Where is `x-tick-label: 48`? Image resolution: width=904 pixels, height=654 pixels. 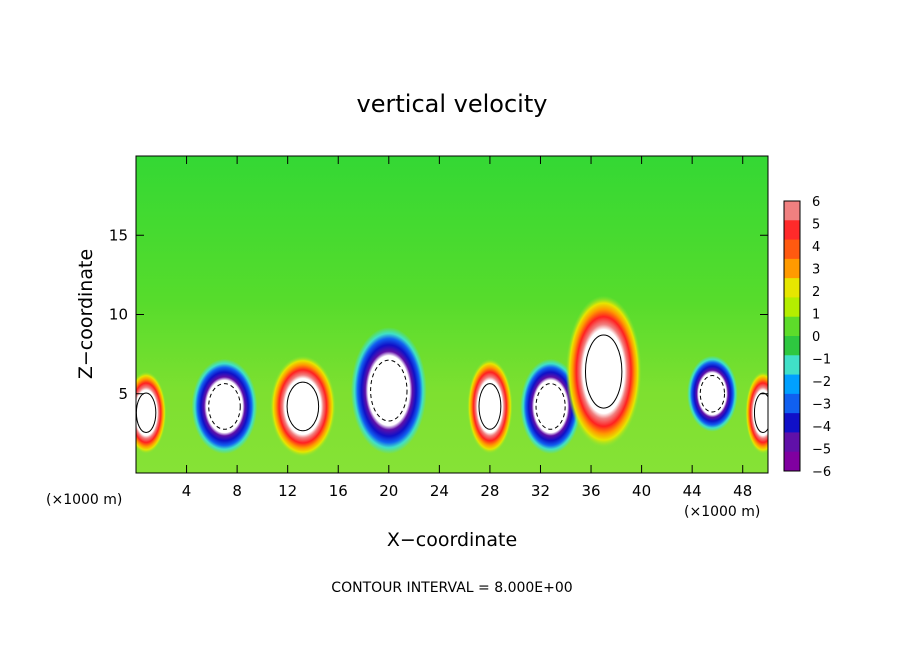 x-tick-label: 48 is located at coordinates (742, 491).